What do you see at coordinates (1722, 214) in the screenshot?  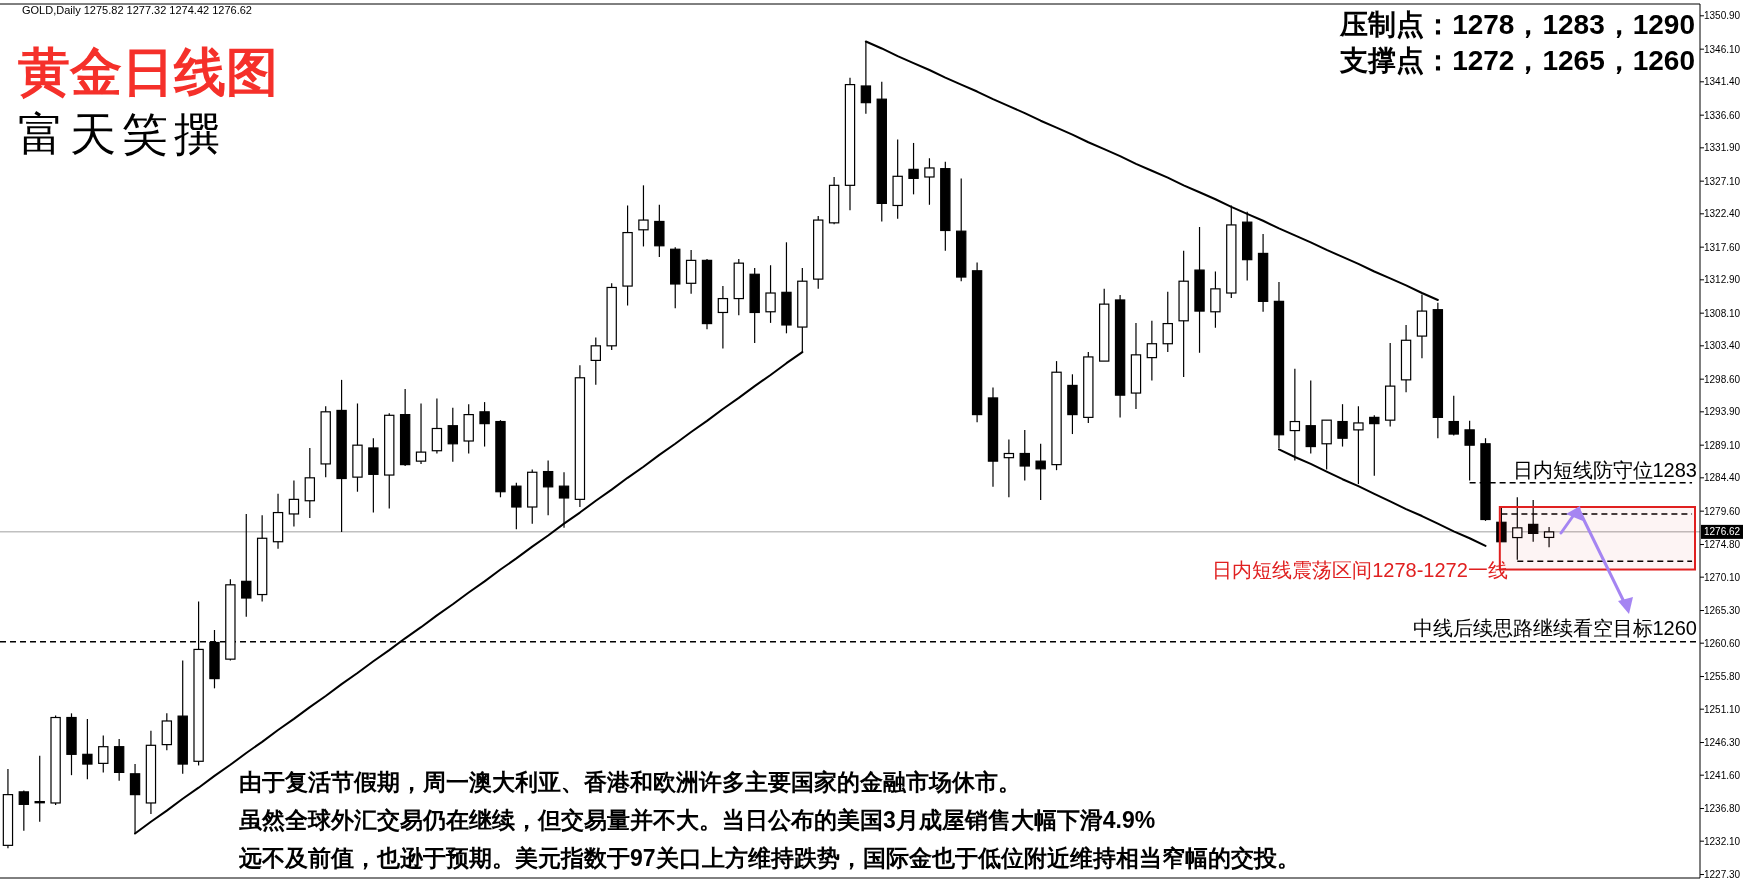 I see `y-tick-label: 1322.40` at bounding box center [1722, 214].